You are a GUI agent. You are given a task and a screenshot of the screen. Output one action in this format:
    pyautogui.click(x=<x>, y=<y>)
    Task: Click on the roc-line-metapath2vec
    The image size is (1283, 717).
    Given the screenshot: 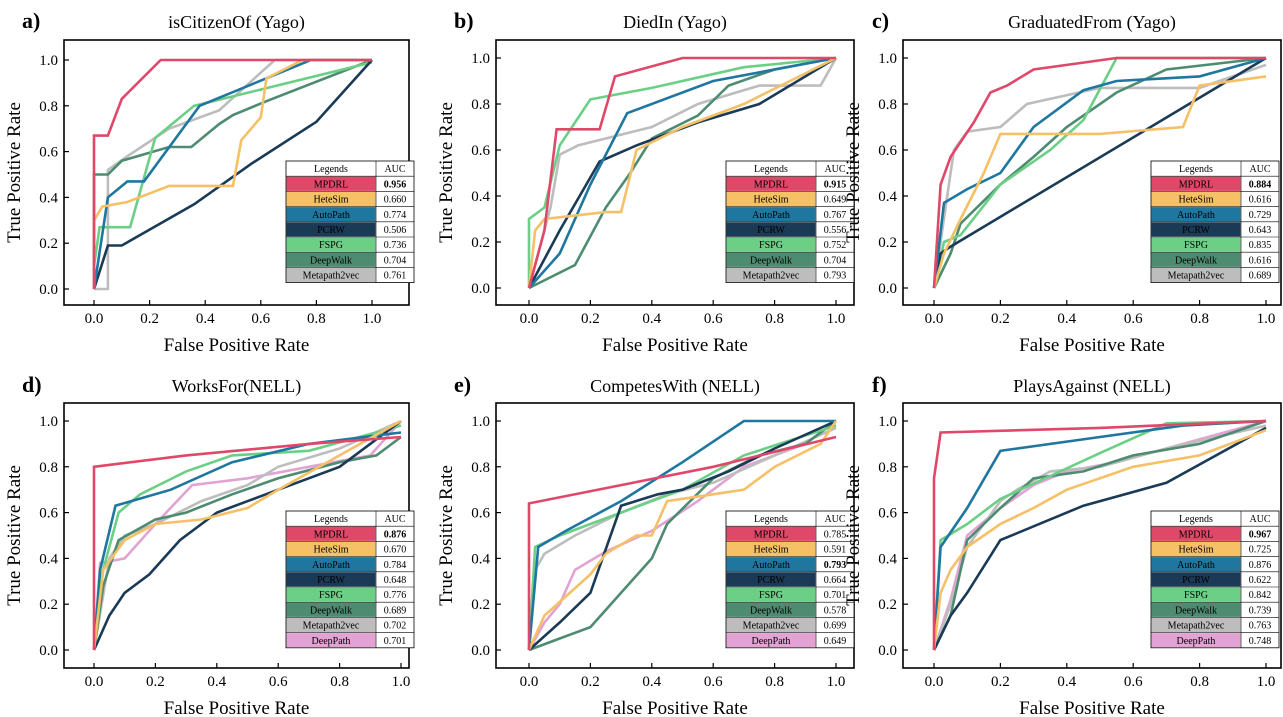 What is the action you would take?
    pyautogui.click(x=1099, y=176)
    